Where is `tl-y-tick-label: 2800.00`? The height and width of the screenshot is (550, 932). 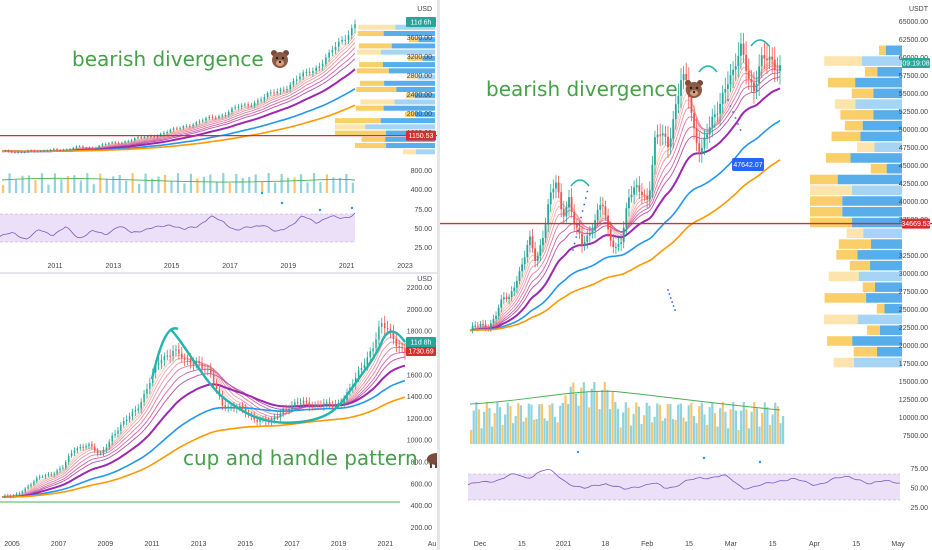
tl-y-tick-label: 2800.00 is located at coordinates (419, 76).